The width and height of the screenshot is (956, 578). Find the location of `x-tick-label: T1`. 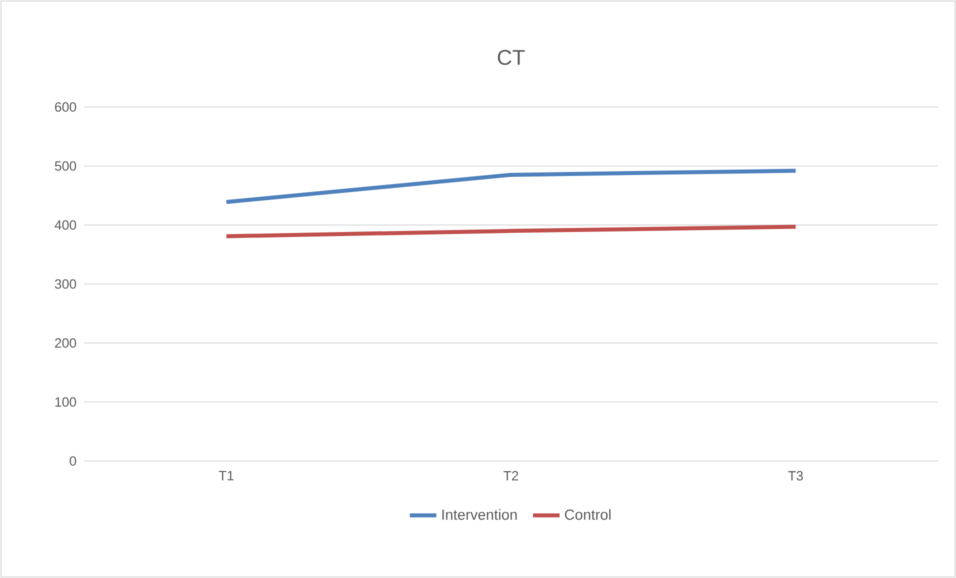

x-tick-label: T1 is located at coordinates (226, 475).